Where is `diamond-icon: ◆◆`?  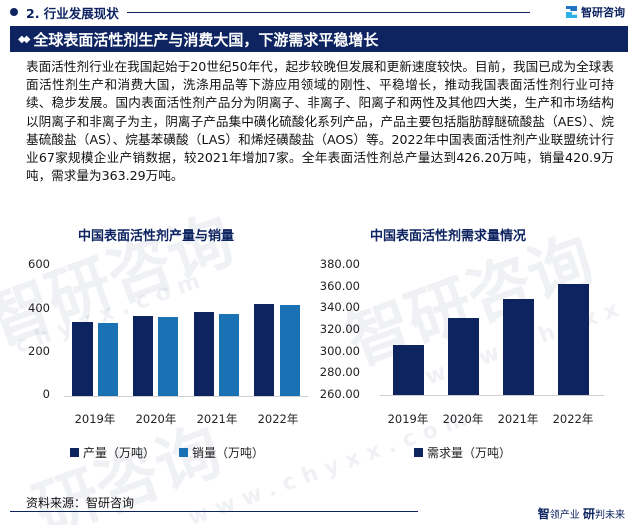
diamond-icon: ◆◆ is located at coordinates (24, 39).